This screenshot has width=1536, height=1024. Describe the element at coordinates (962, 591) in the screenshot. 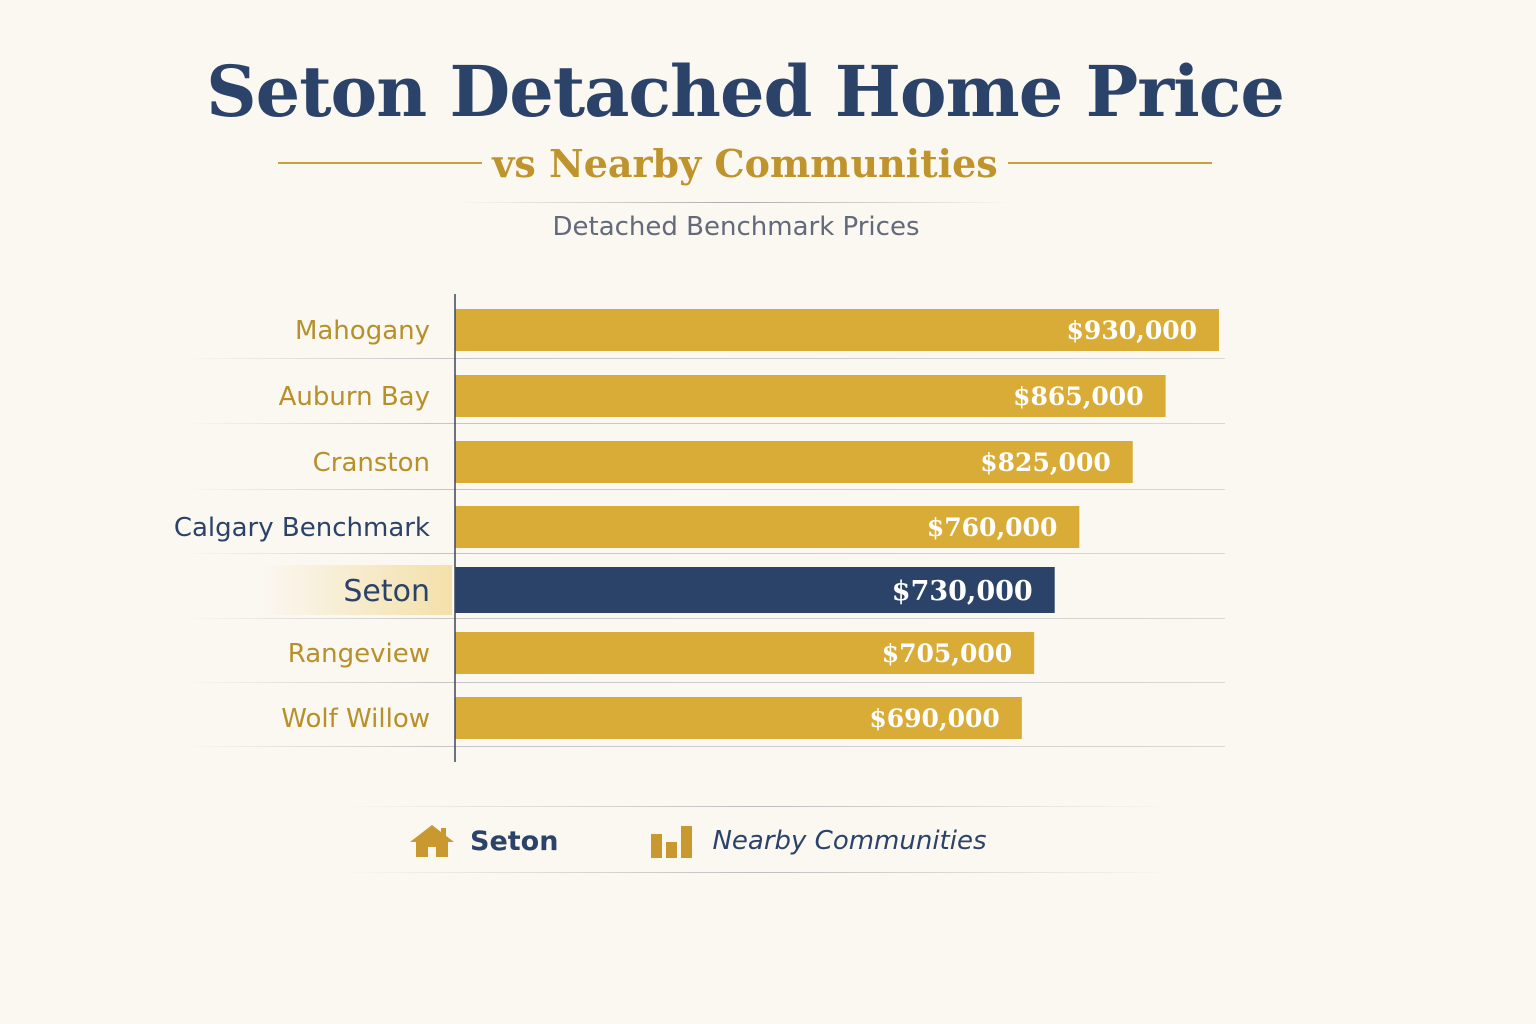

I see `value-label: $730,000` at that location.